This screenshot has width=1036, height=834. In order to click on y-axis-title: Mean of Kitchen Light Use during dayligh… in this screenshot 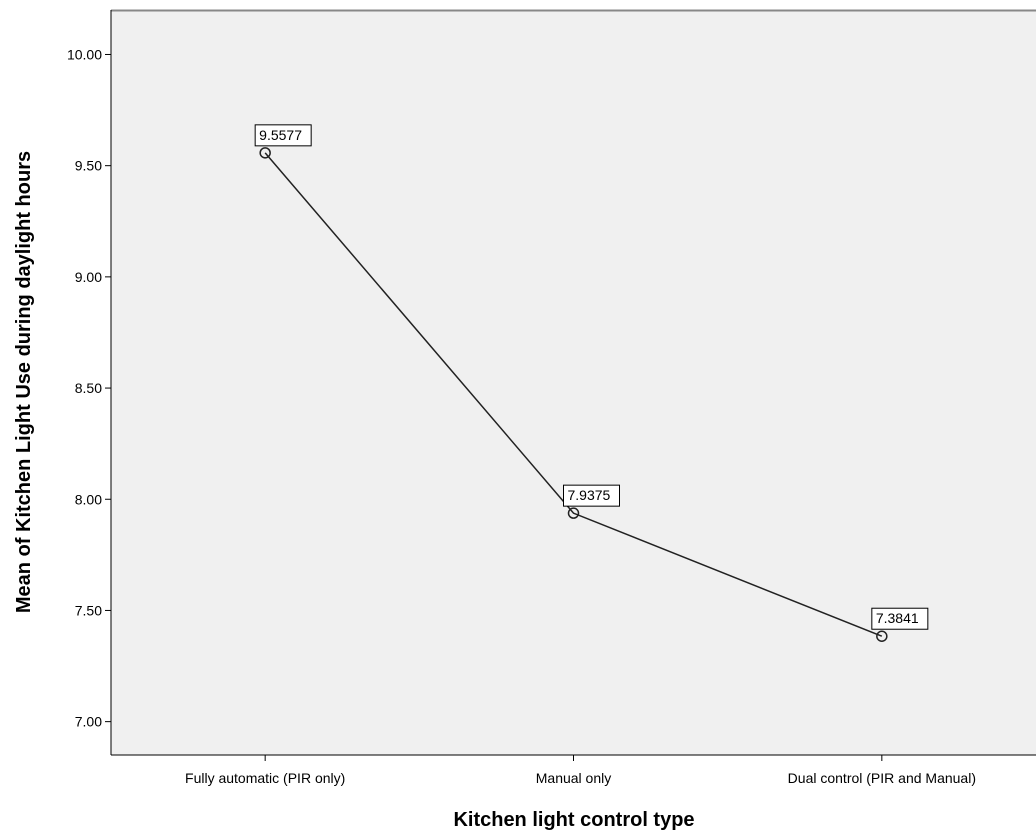, I will do `click(24, 382)`.